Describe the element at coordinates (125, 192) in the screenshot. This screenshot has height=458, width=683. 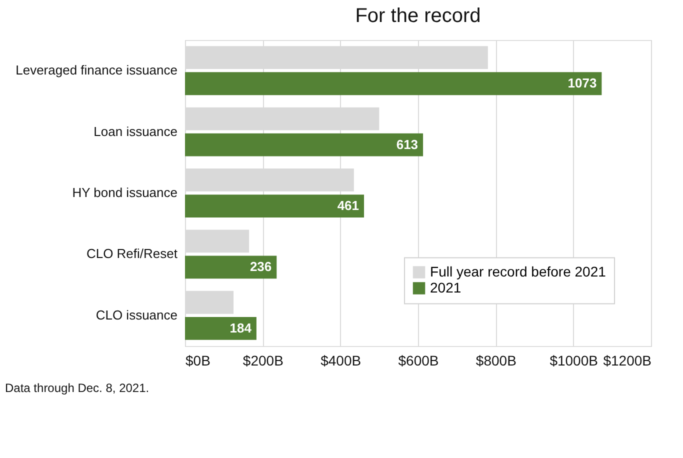
I see `y-tick-label: HY bond issuance` at that location.